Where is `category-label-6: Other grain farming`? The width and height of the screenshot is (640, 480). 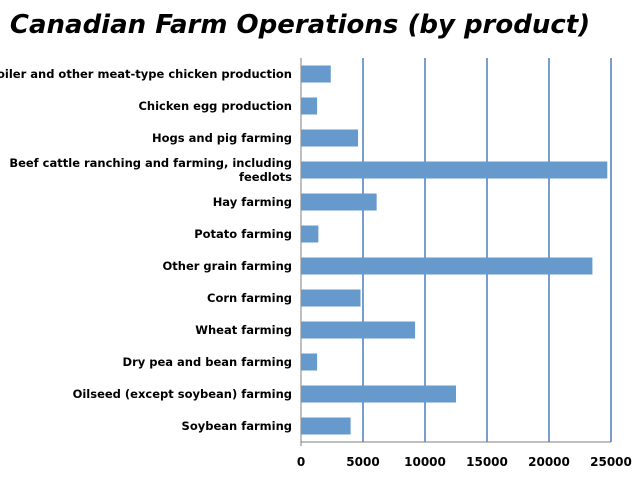 category-label-6: Other grain farming is located at coordinates (227, 266).